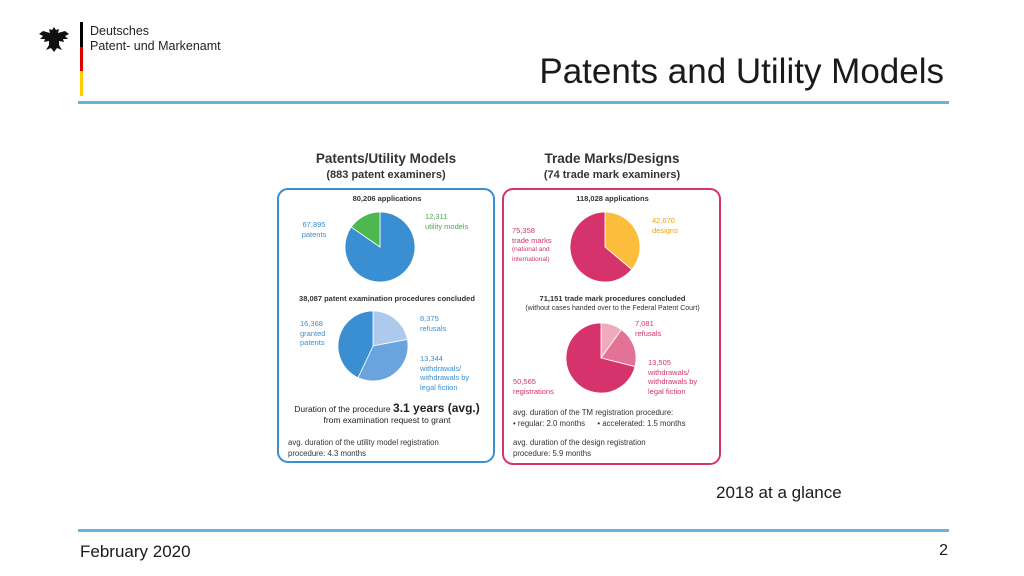 This screenshot has width=1024, height=576. I want to click on duration-suffix: from examination request to grant, so click(387, 420).